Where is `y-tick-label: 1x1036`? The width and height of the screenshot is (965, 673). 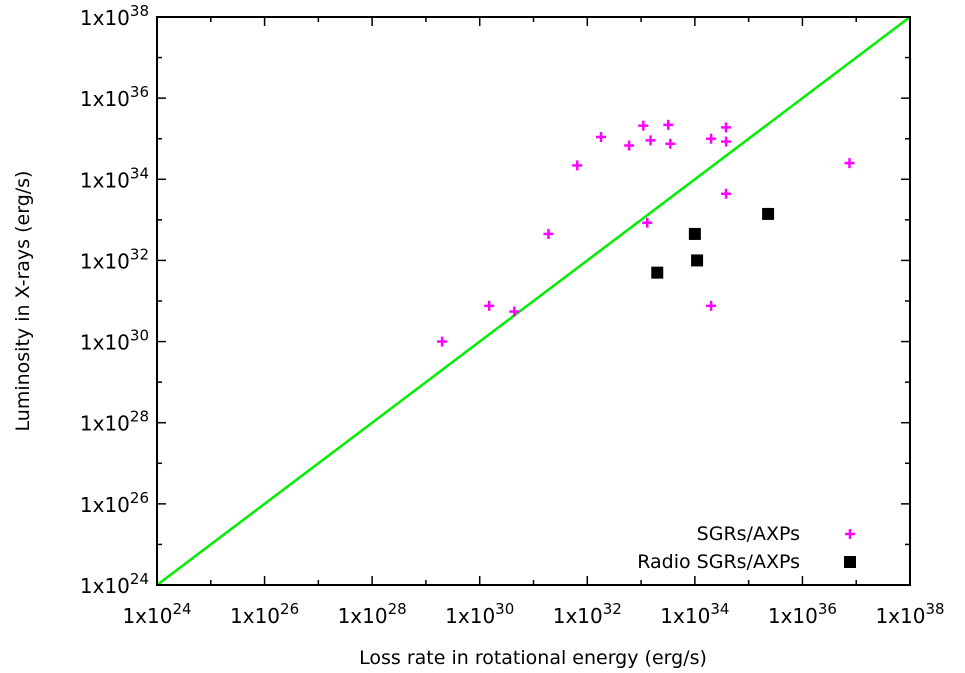 y-tick-label: 1x1036 is located at coordinates (114, 97).